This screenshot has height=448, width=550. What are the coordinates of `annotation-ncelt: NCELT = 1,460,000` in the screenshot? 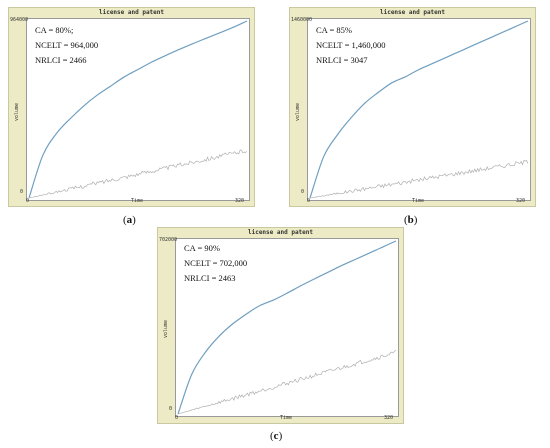 It's located at (351, 45).